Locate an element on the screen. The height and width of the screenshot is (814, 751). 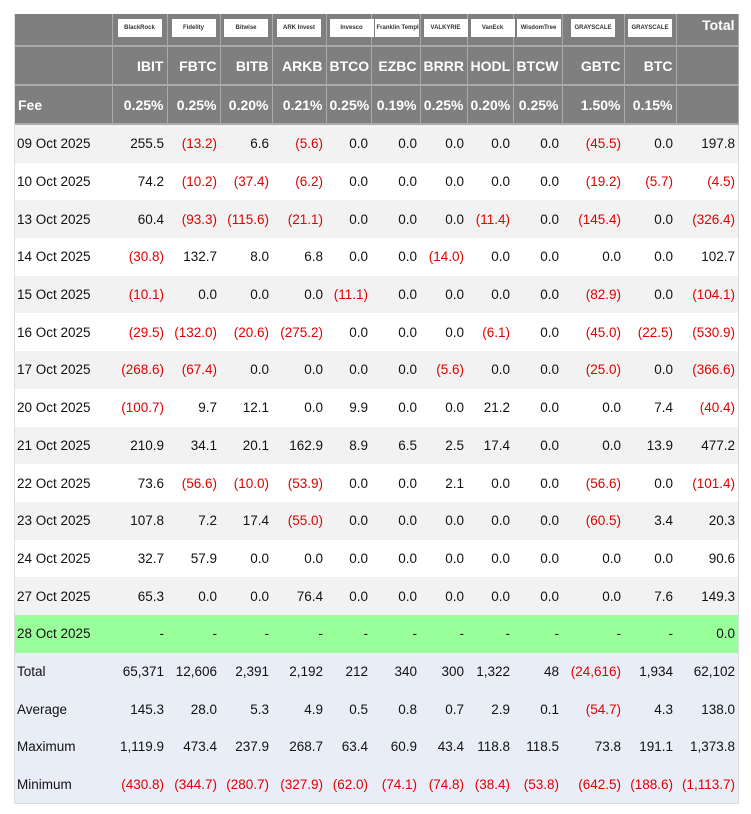
flow-cell: (145.4) is located at coordinates (593, 219).